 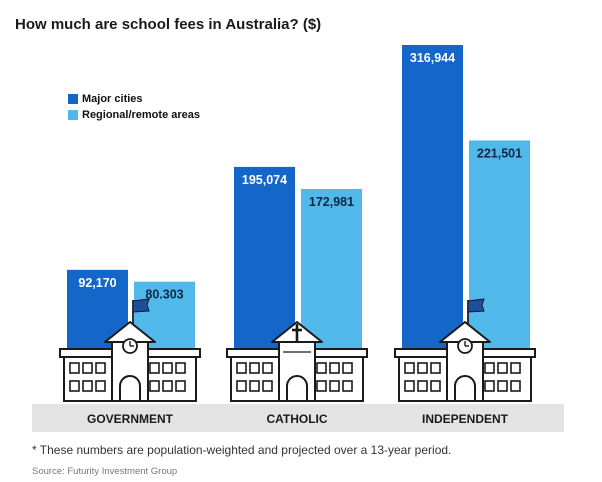 I want to click on legend-swatch-regional, so click(x=73, y=115).